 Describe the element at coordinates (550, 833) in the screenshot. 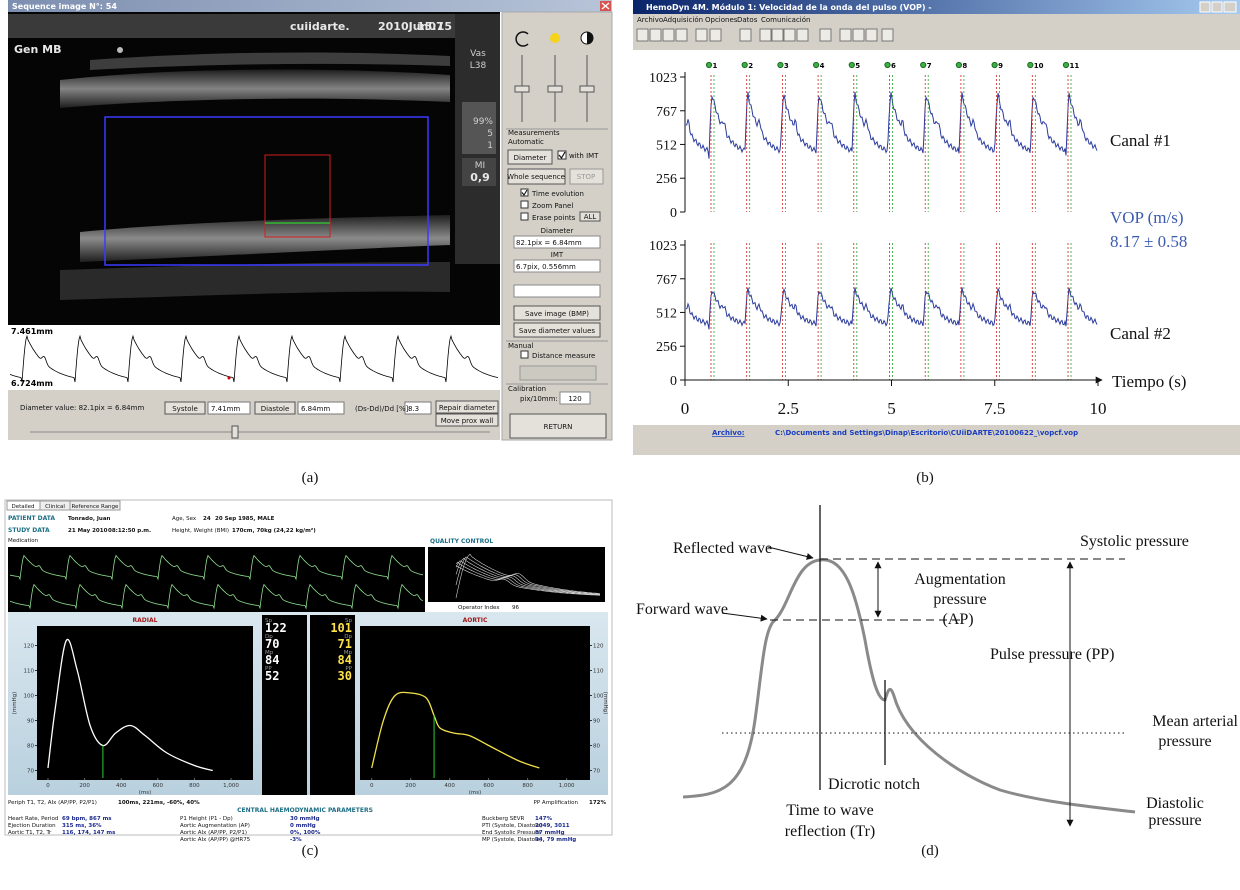

I see `param-value: 87 mmHg` at that location.